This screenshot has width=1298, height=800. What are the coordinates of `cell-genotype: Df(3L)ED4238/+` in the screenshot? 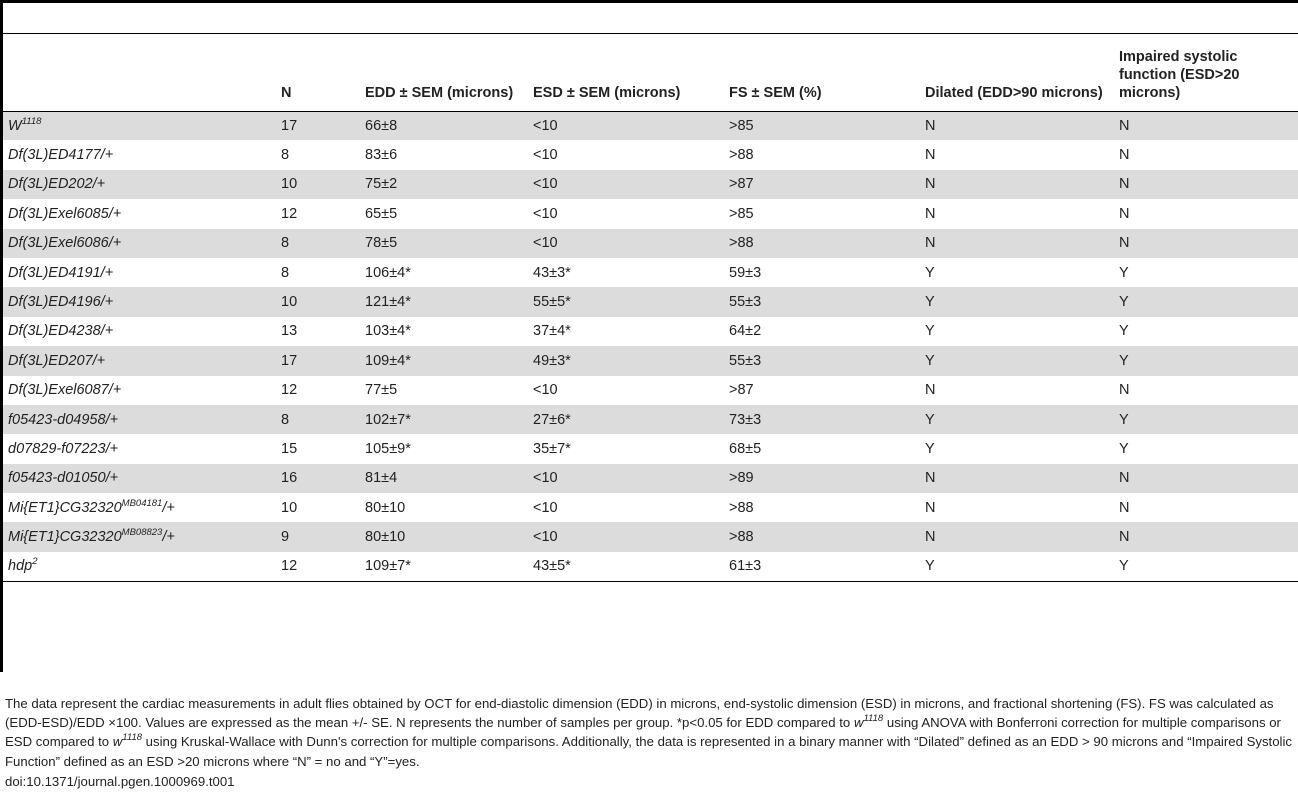 It's located at (140, 331).